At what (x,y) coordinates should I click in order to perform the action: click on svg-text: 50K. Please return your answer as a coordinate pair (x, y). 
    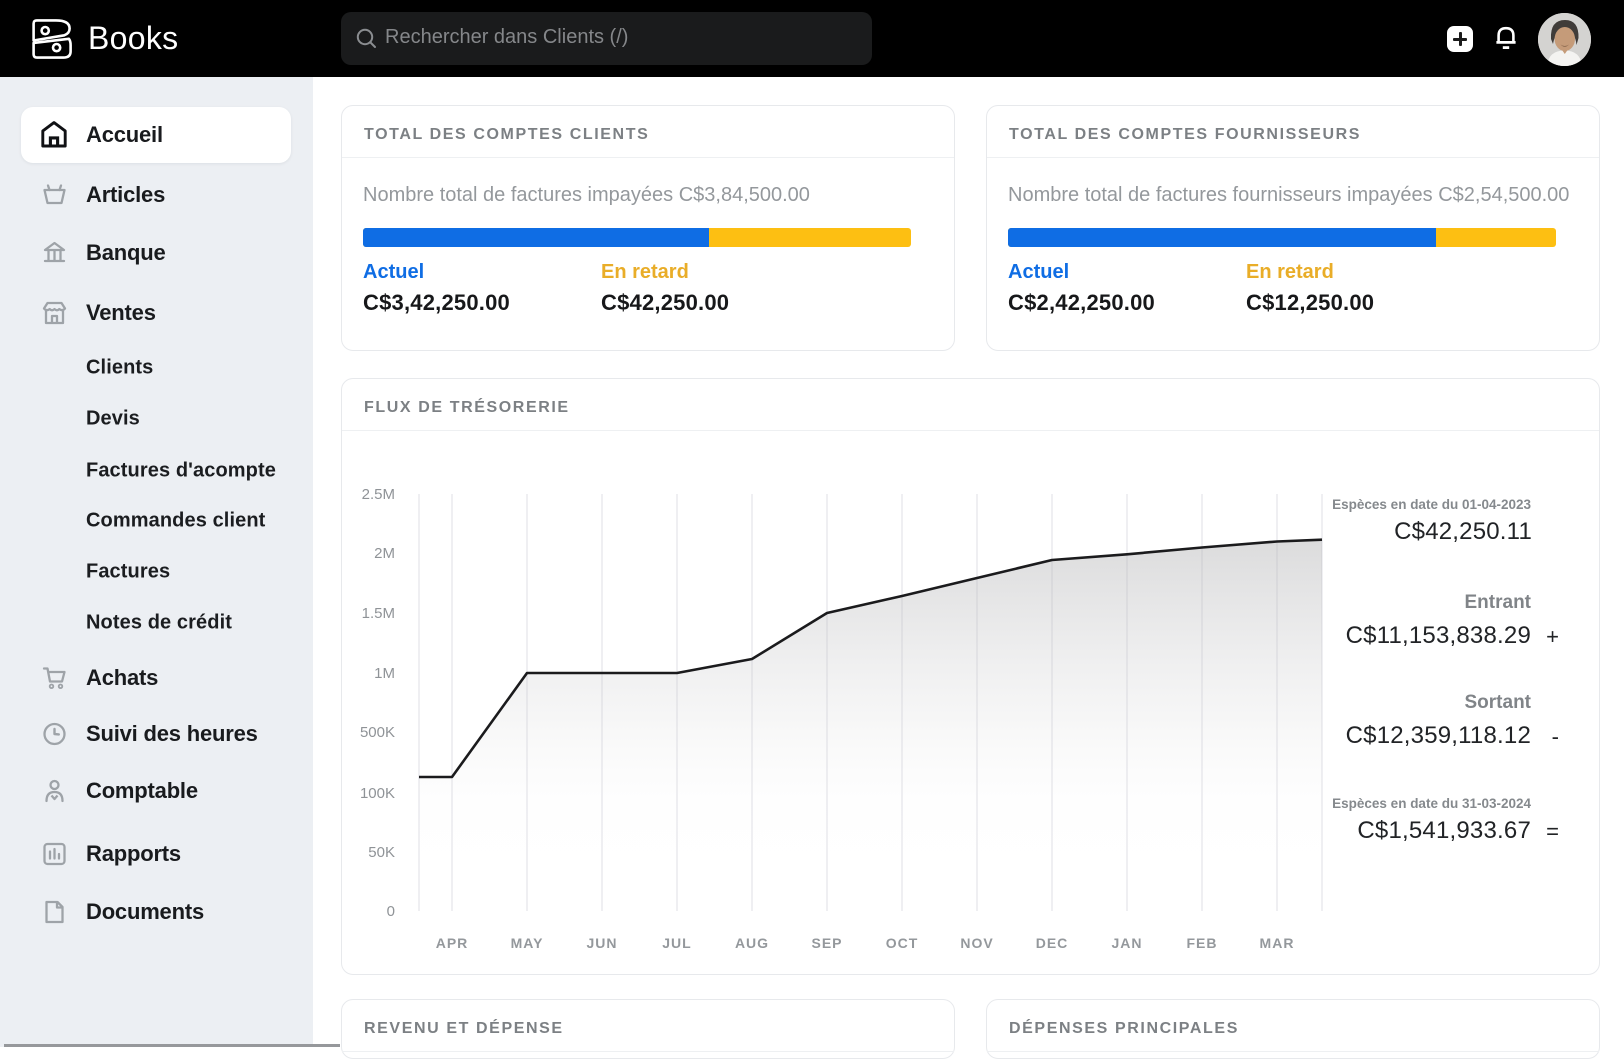
    Looking at the image, I should click on (381, 852).